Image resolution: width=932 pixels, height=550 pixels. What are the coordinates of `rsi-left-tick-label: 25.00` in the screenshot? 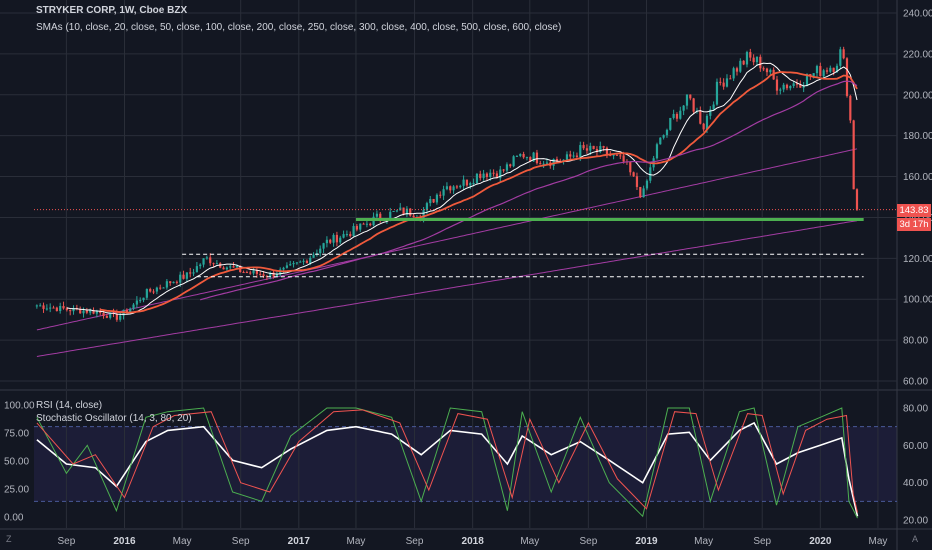 It's located at (16, 490).